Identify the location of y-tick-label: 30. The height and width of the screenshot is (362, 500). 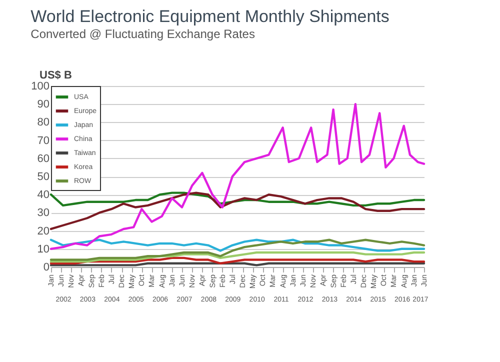
(43, 213).